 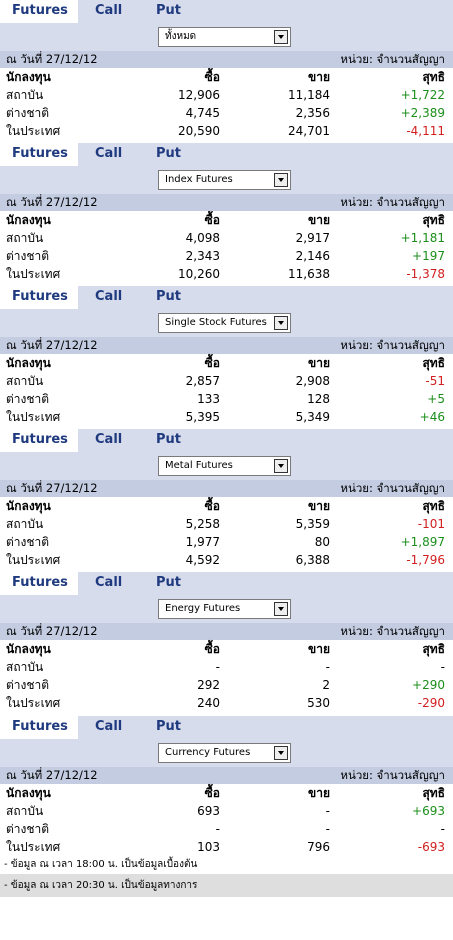 I want to click on table-row-foreign: ต่างชาติ 292 2 +290, so click(x=226, y=685).